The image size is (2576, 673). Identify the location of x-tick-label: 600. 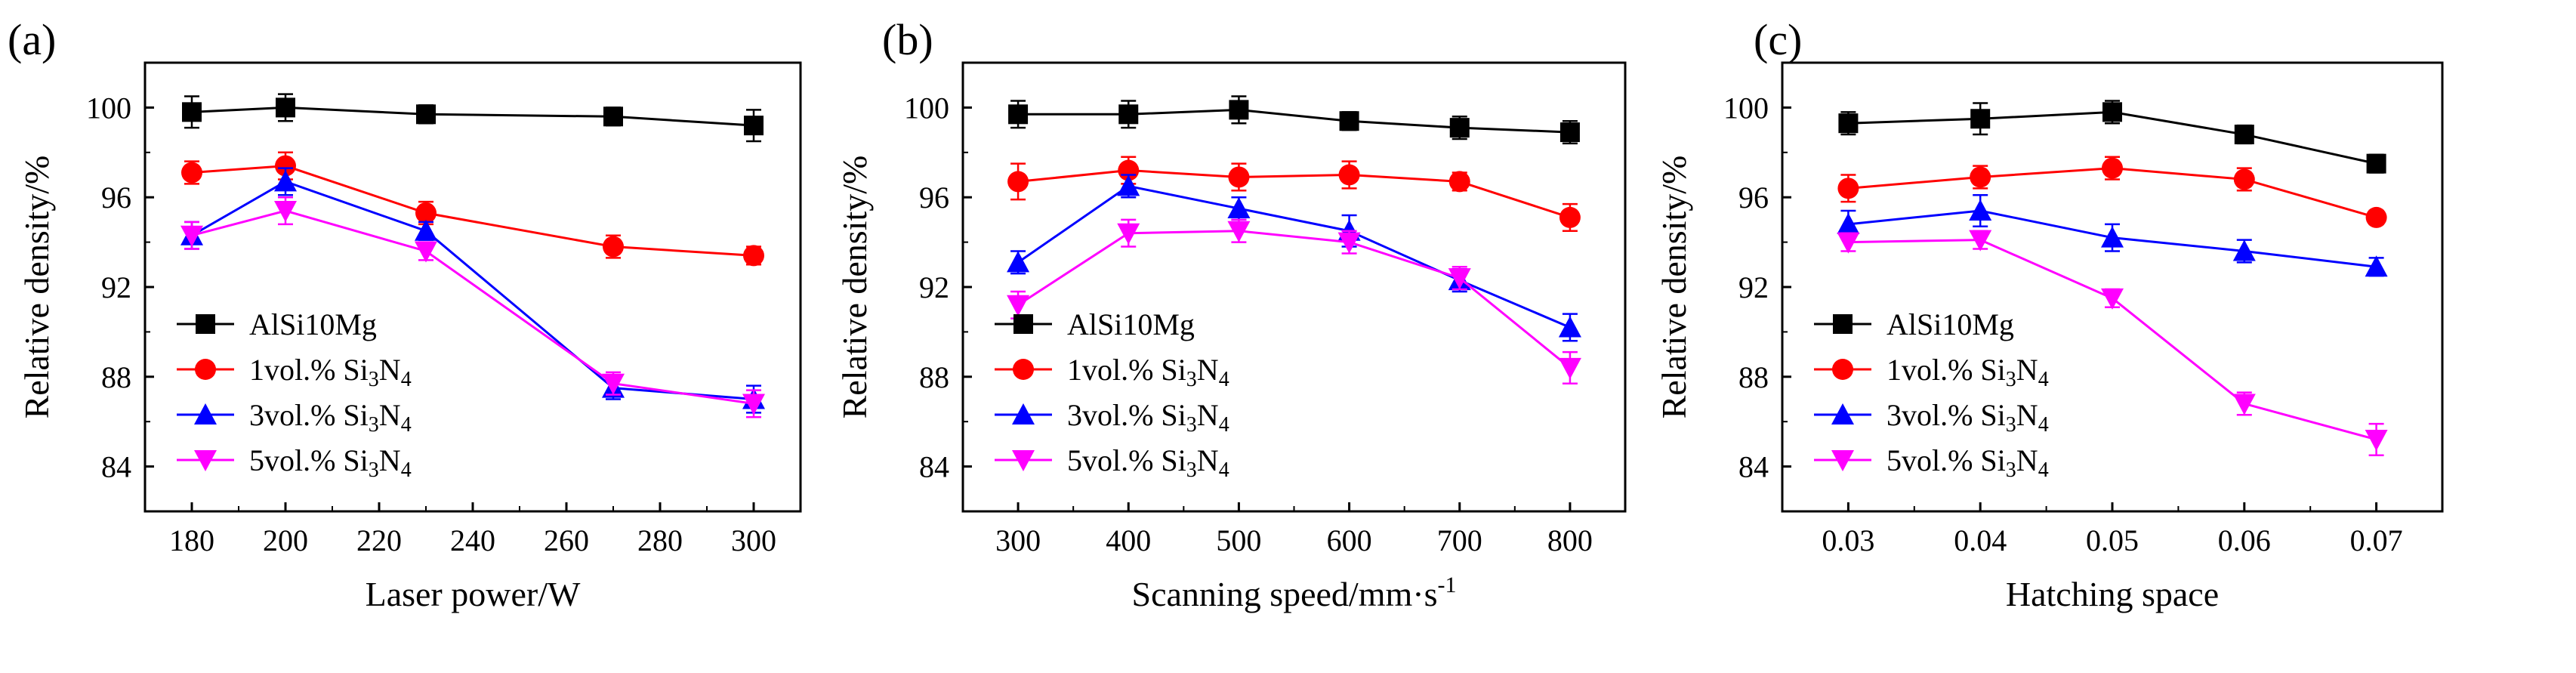
(1349, 540).